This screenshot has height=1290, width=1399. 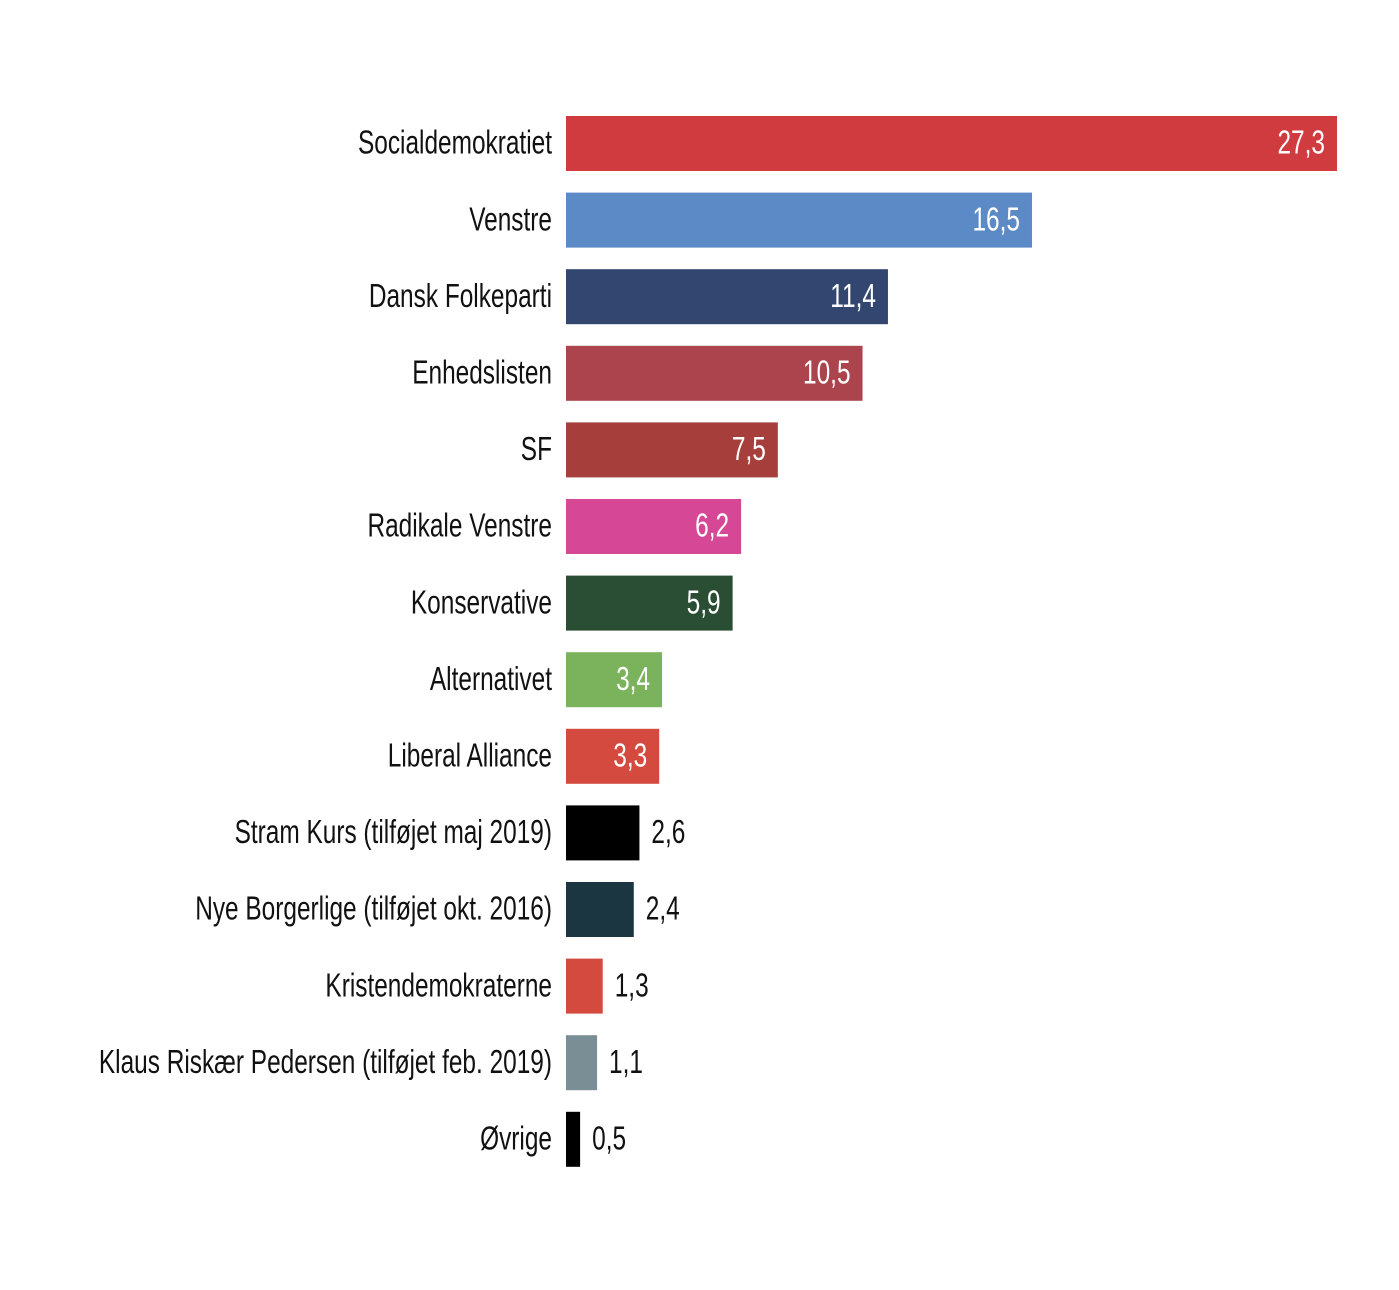 I want to click on value-label-11: 2,4, so click(x=663, y=909).